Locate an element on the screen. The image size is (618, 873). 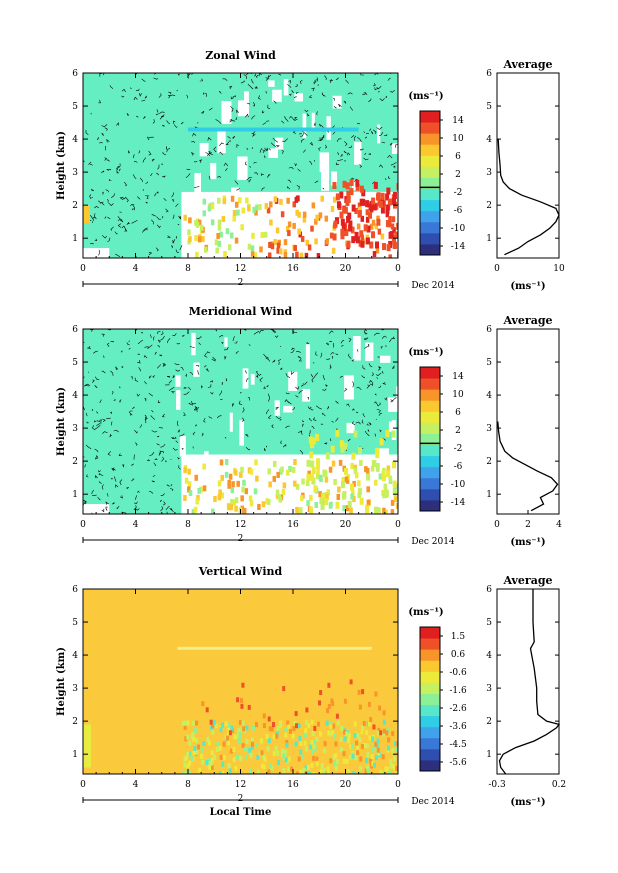
average-title: Average is located at coordinates (527, 320).